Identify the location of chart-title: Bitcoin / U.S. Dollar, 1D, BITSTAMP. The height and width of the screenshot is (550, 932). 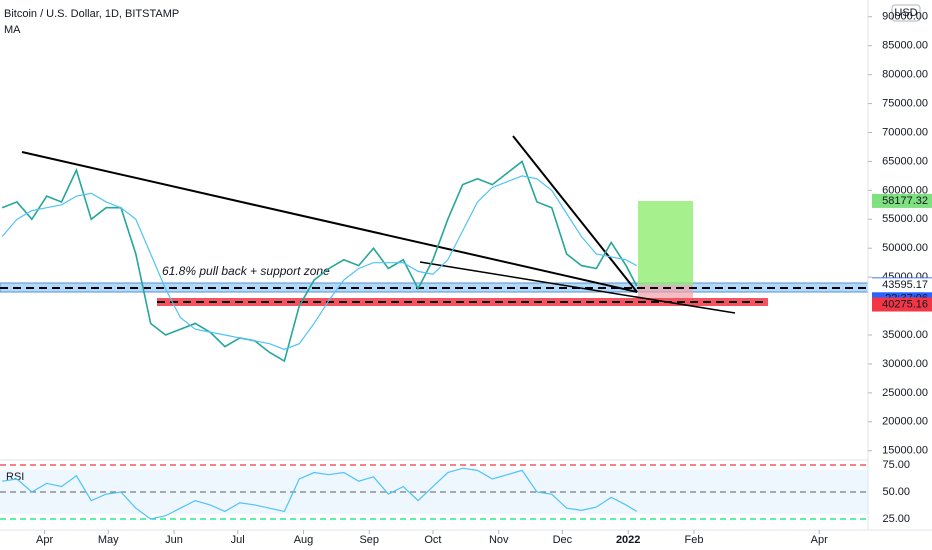
(91, 14).